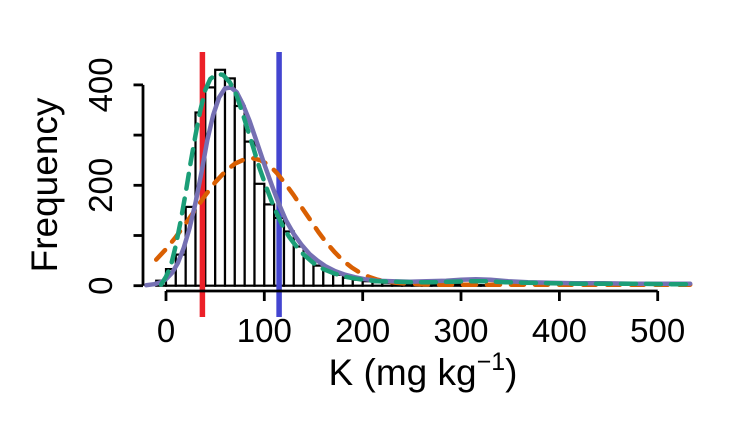  I want to click on x-tick-label: 100, so click(264, 330).